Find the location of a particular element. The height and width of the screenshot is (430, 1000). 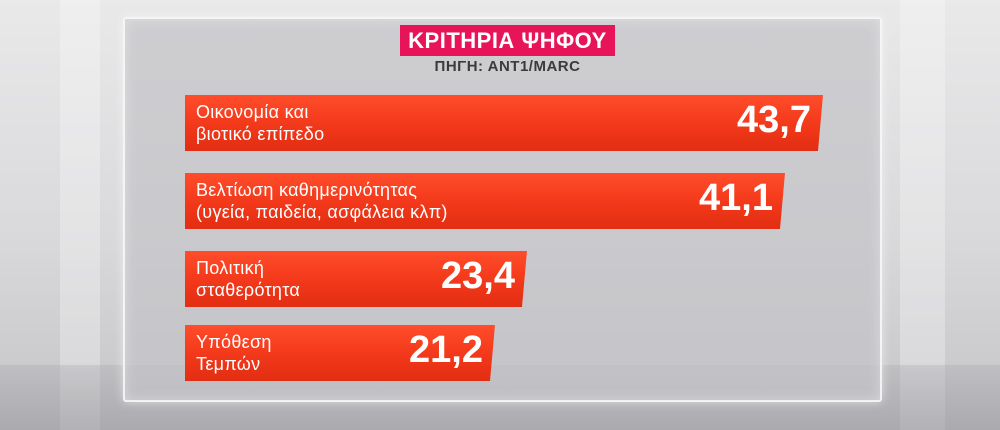

bar-label: Υπόθεση Τεμπών is located at coordinates (376, 353).